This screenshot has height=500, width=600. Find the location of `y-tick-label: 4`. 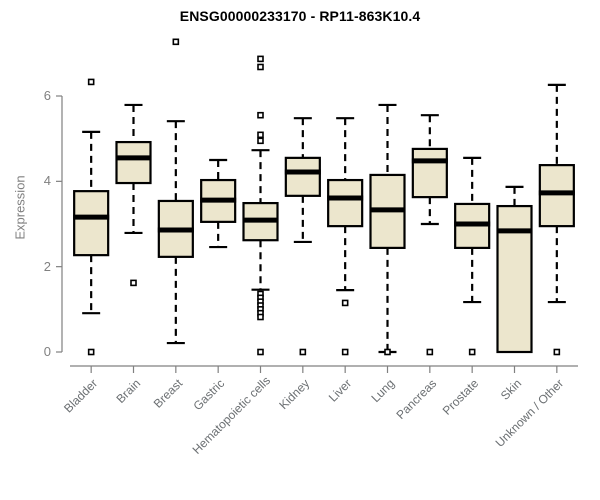

y-tick-label: 4 is located at coordinates (47, 181).